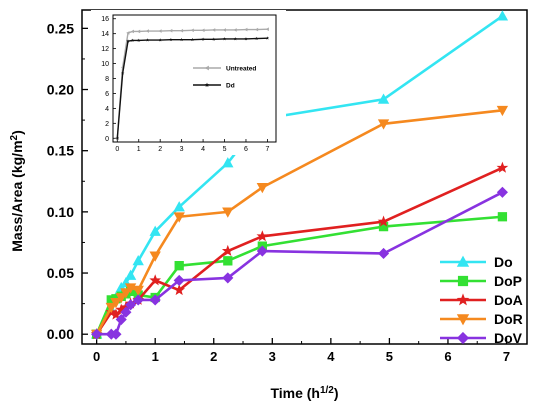  What do you see at coordinates (206, 68) in the screenshot?
I see `inset-legend-marker-untreated` at bounding box center [206, 68].